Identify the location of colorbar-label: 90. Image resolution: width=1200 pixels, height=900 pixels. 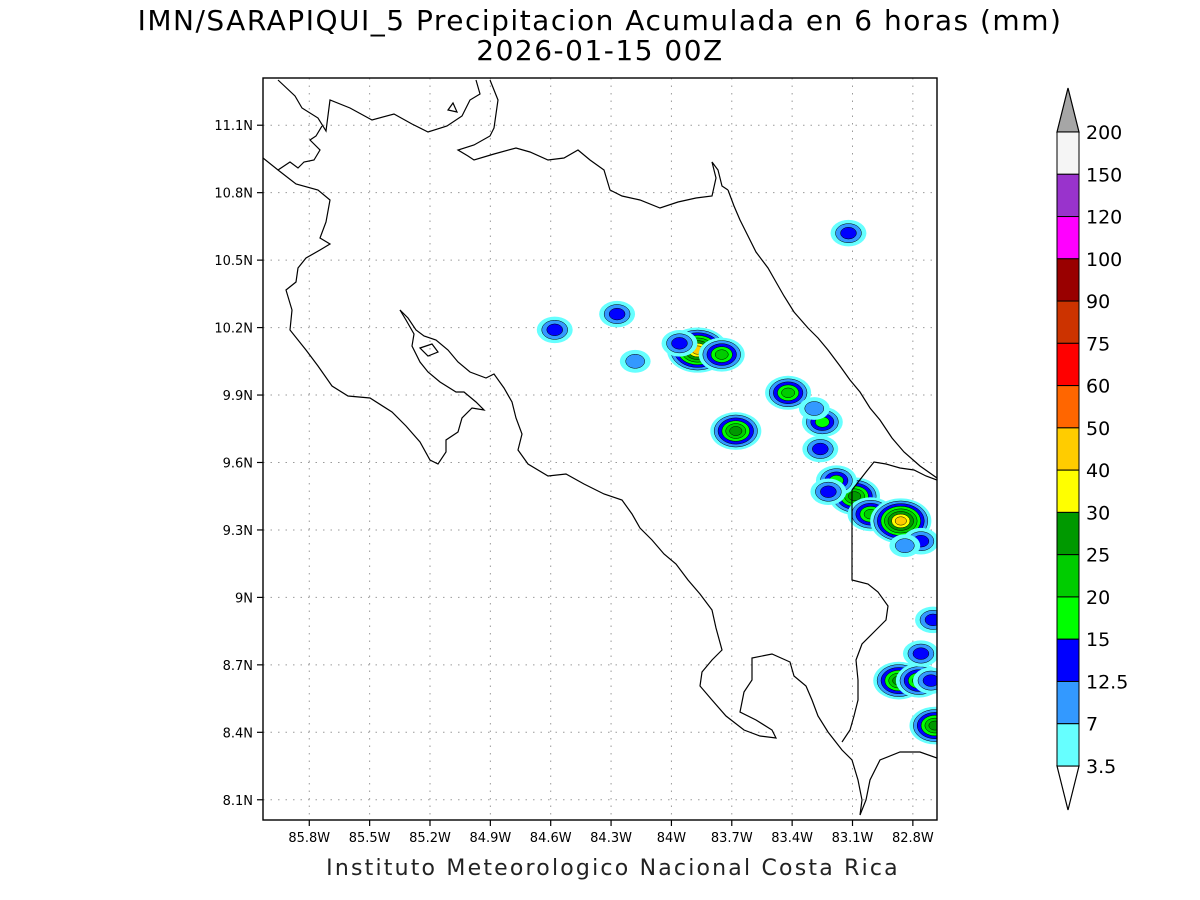
(1098, 302).